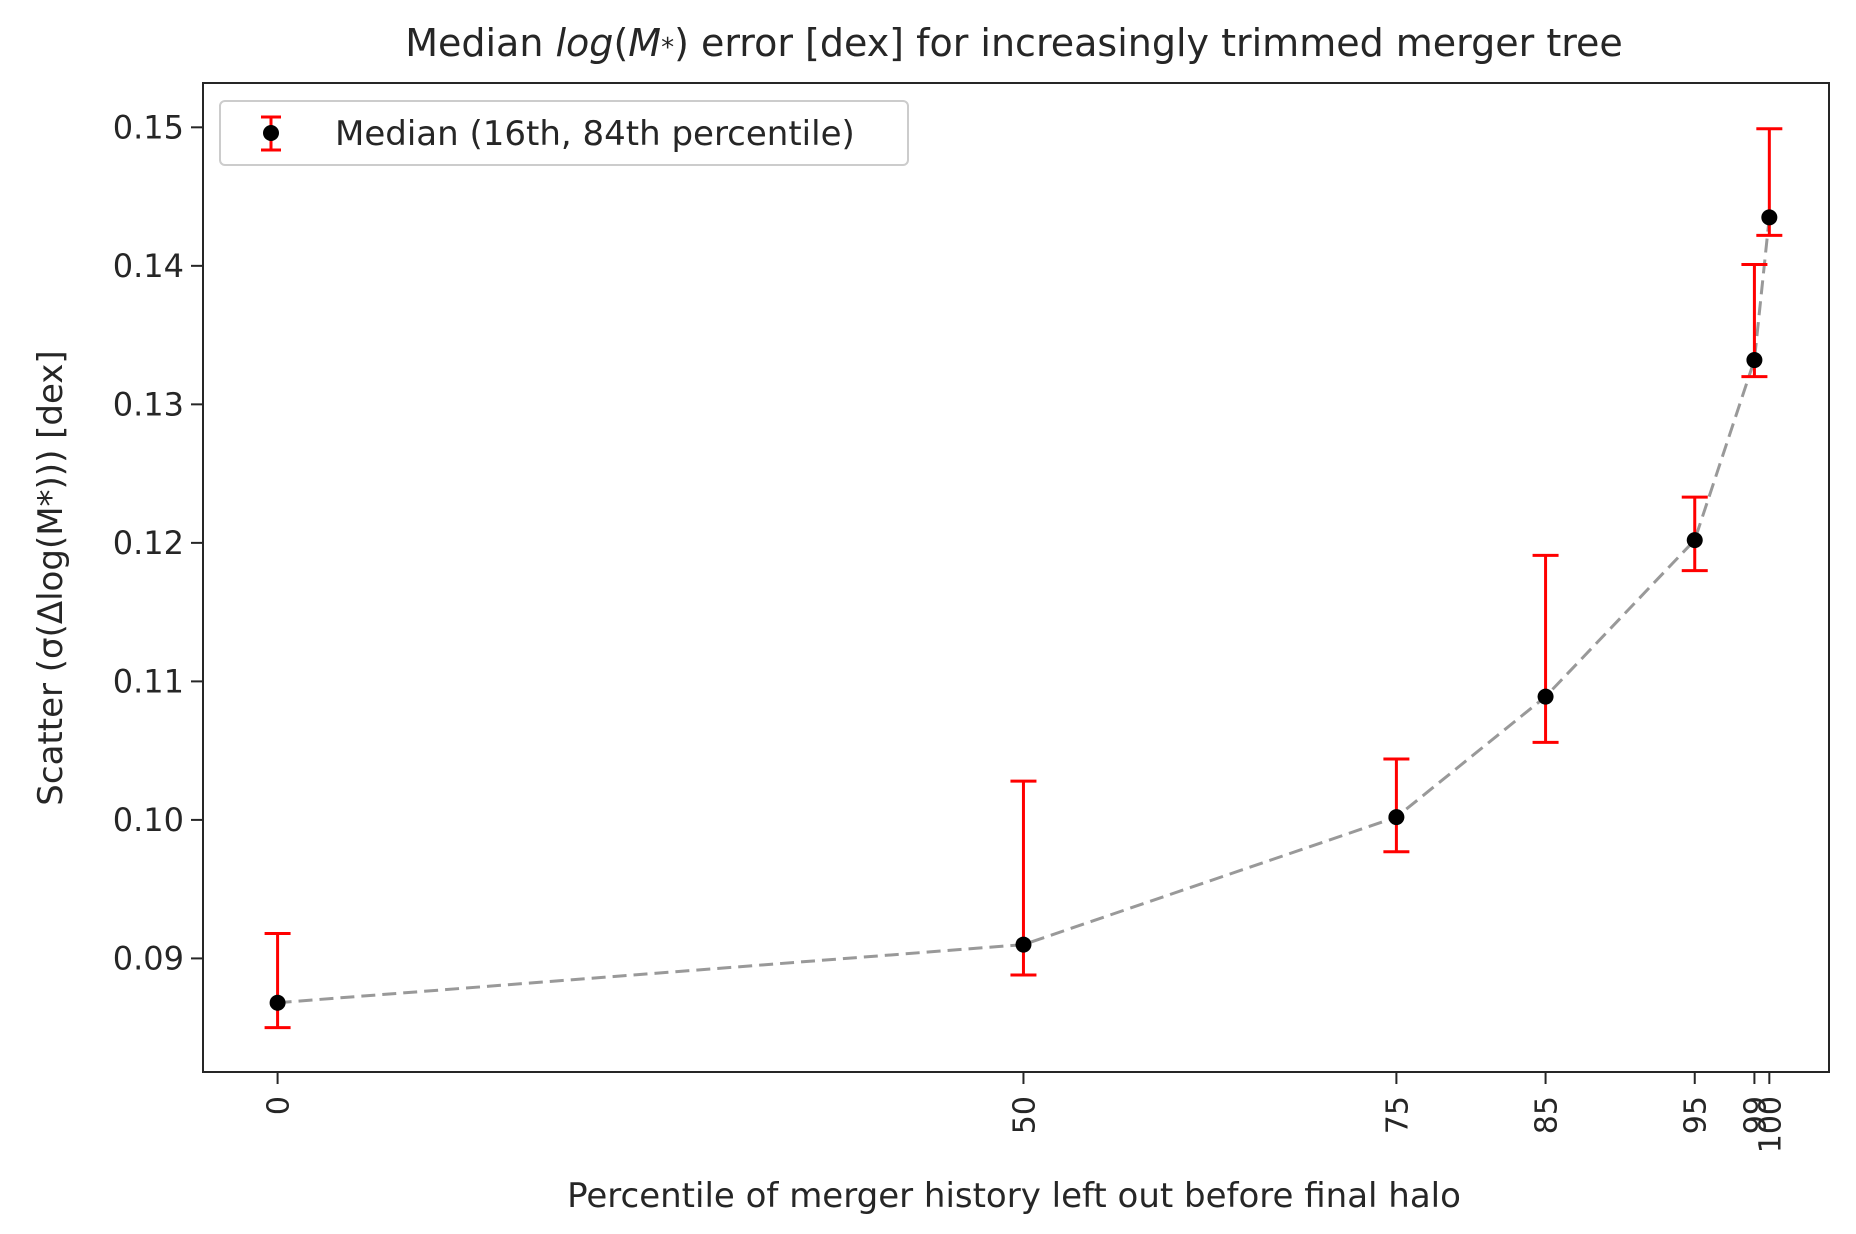 Image resolution: width=1856 pixels, height=1234 pixels. I want to click on legend-label: Median (16th, 84th percentile), so click(595, 134).